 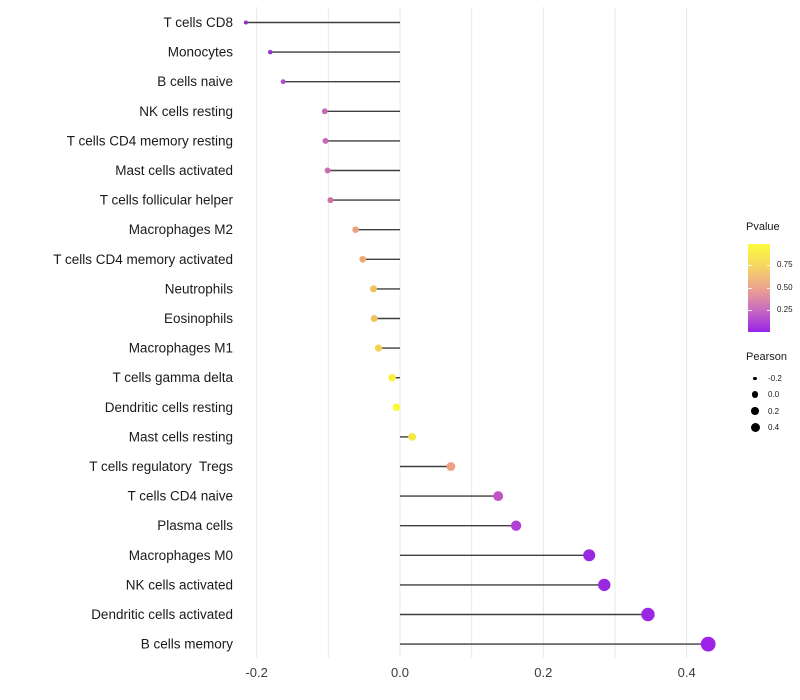 I want to click on pvalue-colorbar, so click(x=759, y=288).